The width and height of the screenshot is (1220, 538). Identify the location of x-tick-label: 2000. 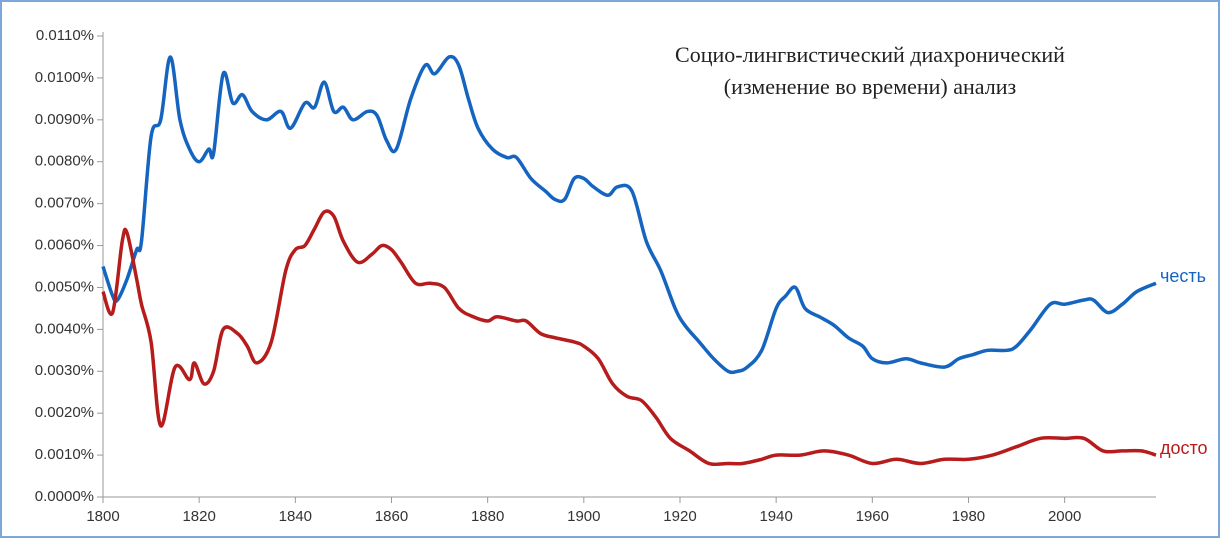
(1064, 516).